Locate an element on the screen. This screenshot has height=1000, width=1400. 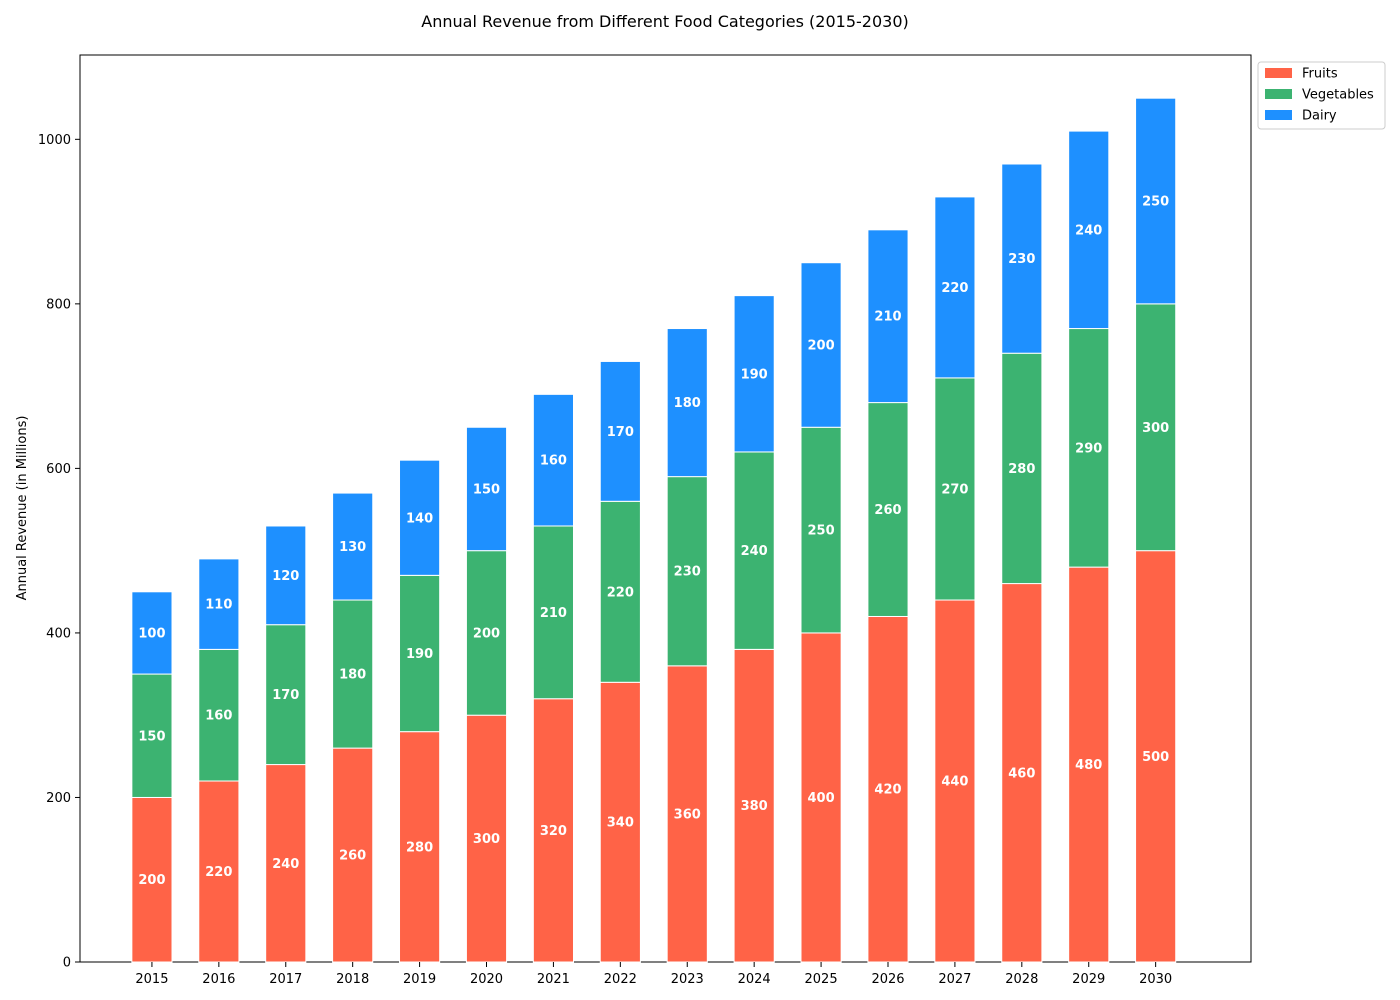
bar-value-label: 100 is located at coordinates (151, 633).